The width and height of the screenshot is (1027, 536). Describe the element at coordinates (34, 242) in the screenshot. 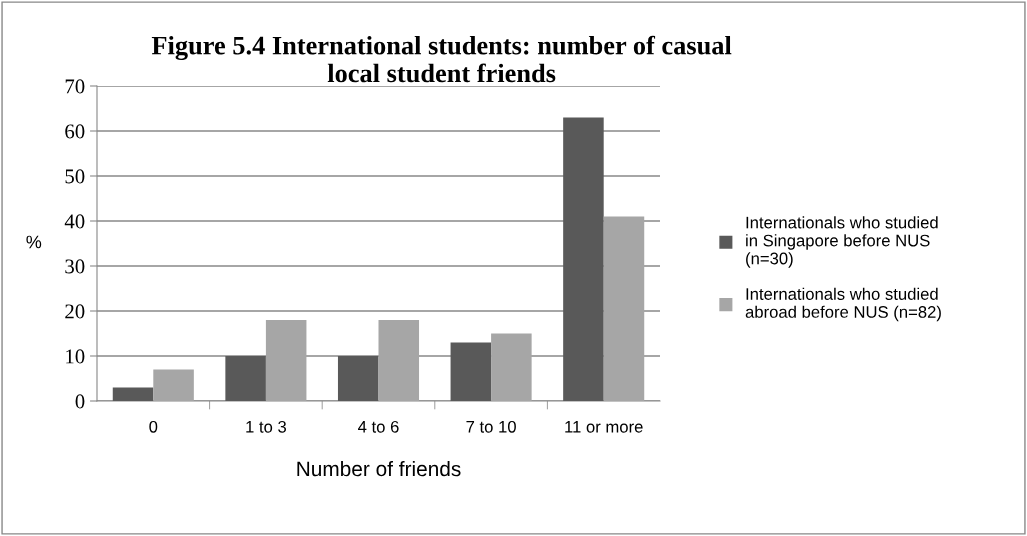

I see `y-axis-title: %` at that location.